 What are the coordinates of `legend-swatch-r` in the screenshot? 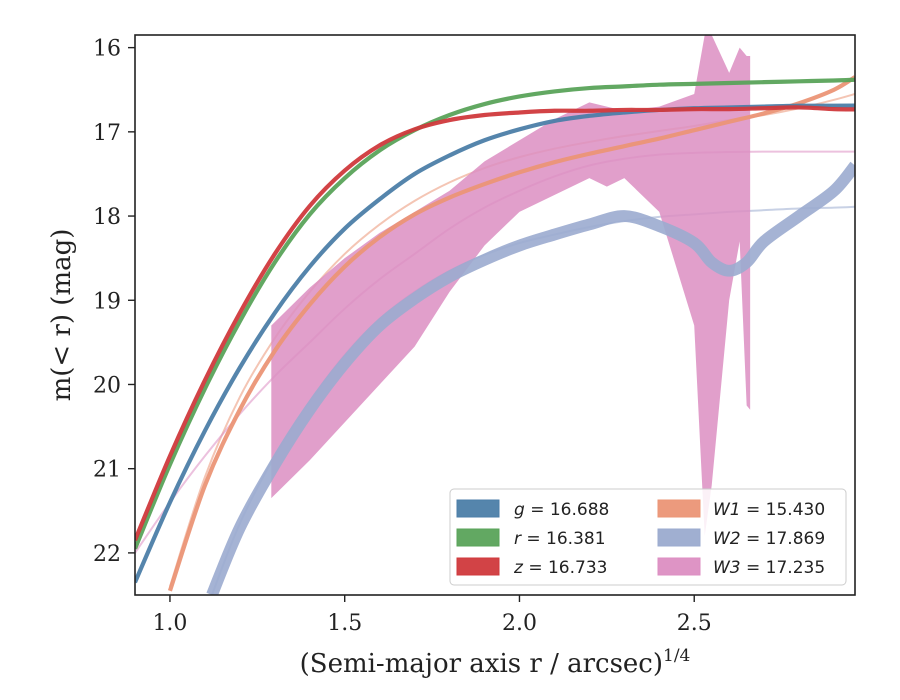 It's located at (478, 537).